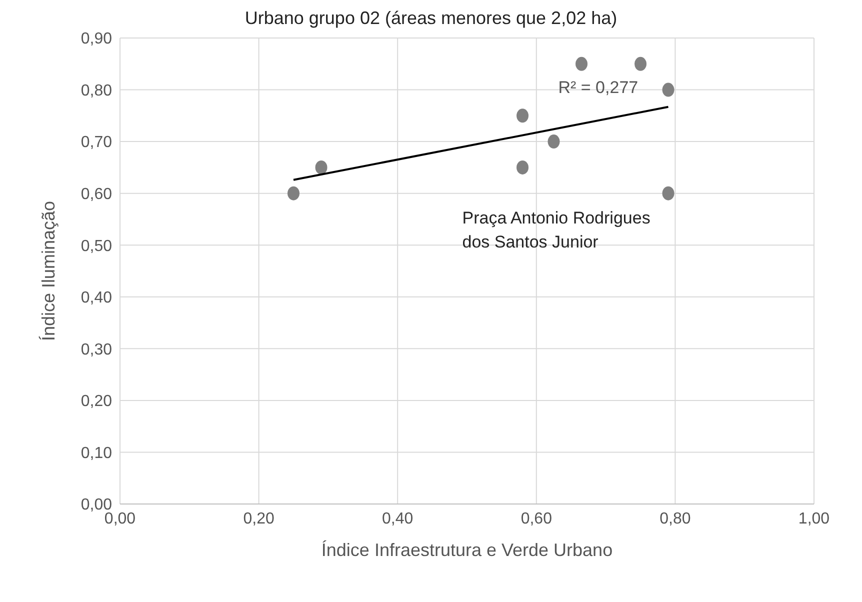 This screenshot has width=862, height=602. What do you see at coordinates (675, 519) in the screenshot?
I see `x-tick-label: 0,80` at bounding box center [675, 519].